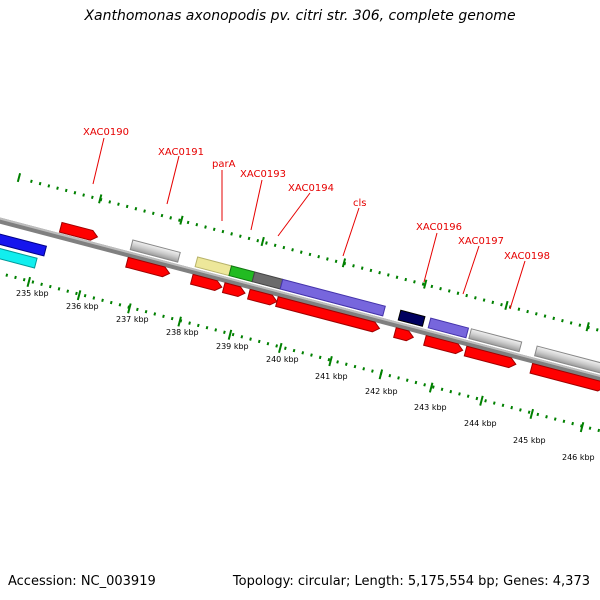 The width and height of the screenshot is (600, 600). Describe the element at coordinates (578, 457) in the screenshot. I see `kbp-label: 246 kbp` at that location.